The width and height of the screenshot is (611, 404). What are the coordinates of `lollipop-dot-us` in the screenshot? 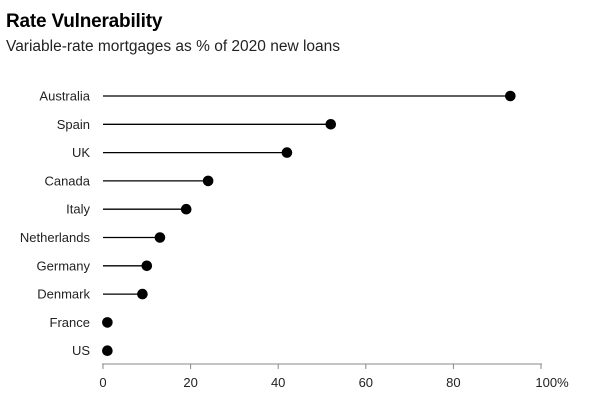 It's located at (107, 351).